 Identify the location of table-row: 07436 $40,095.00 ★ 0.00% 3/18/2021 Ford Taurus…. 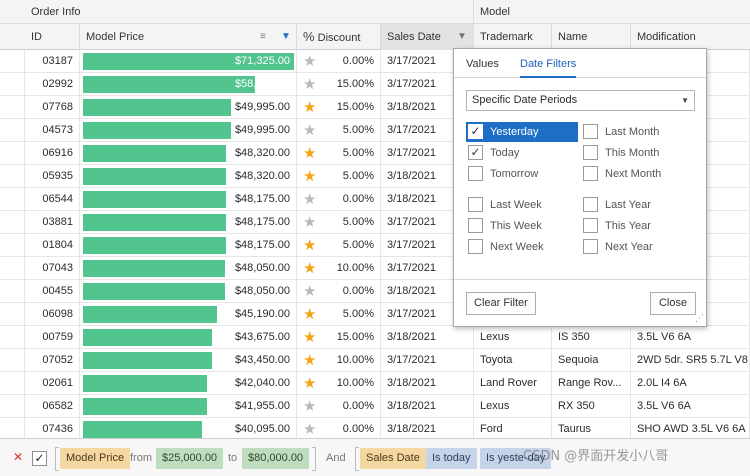
(375, 428).